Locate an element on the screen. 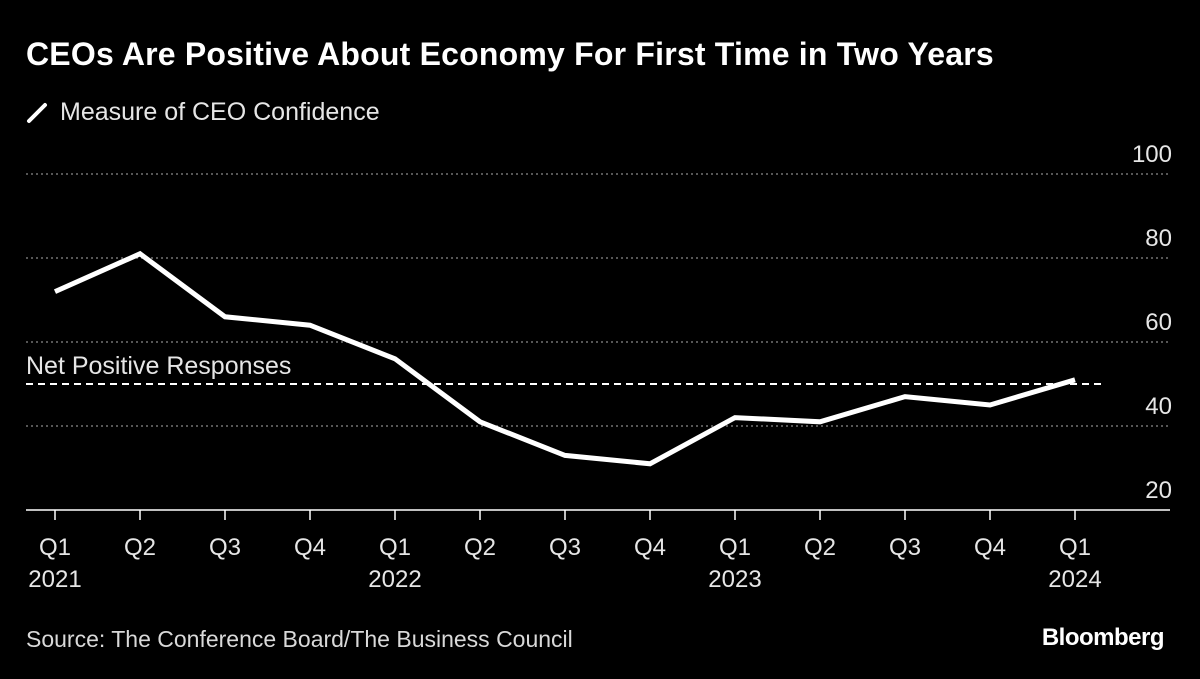 This screenshot has width=1200, height=679. x-tick-label-year: 2023 is located at coordinates (734, 579).